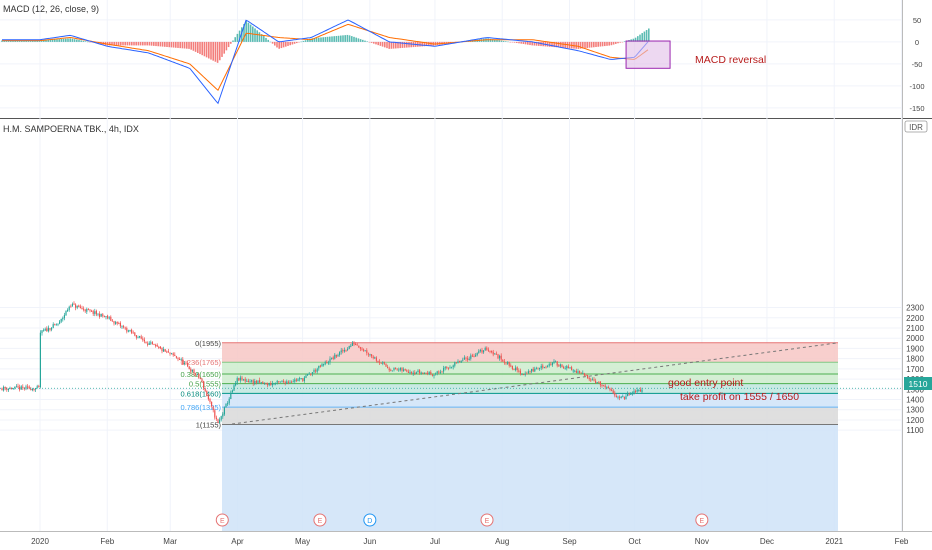 This screenshot has width=932, height=550. Describe the element at coordinates (916, 126) in the screenshot. I see `currency-badge` at that location.